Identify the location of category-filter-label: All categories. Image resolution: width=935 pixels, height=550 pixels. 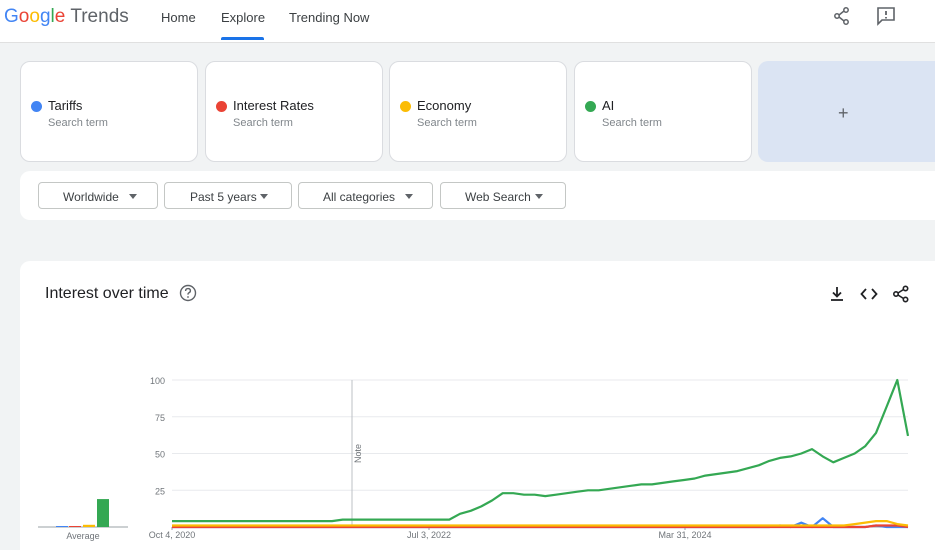
(359, 197).